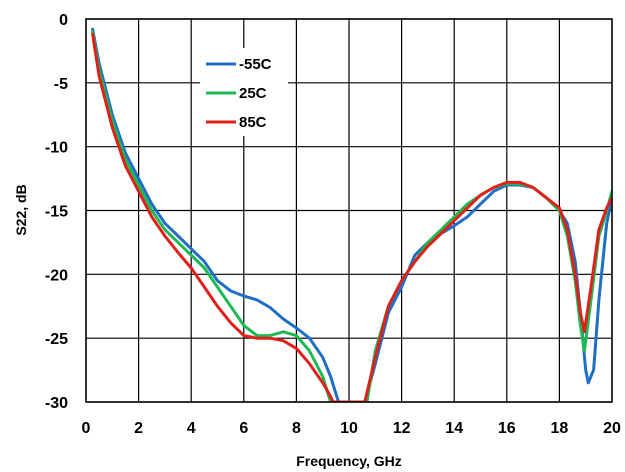 This screenshot has height=472, width=625. Describe the element at coordinates (296, 428) in the screenshot. I see `x-tick-label: 8` at that location.